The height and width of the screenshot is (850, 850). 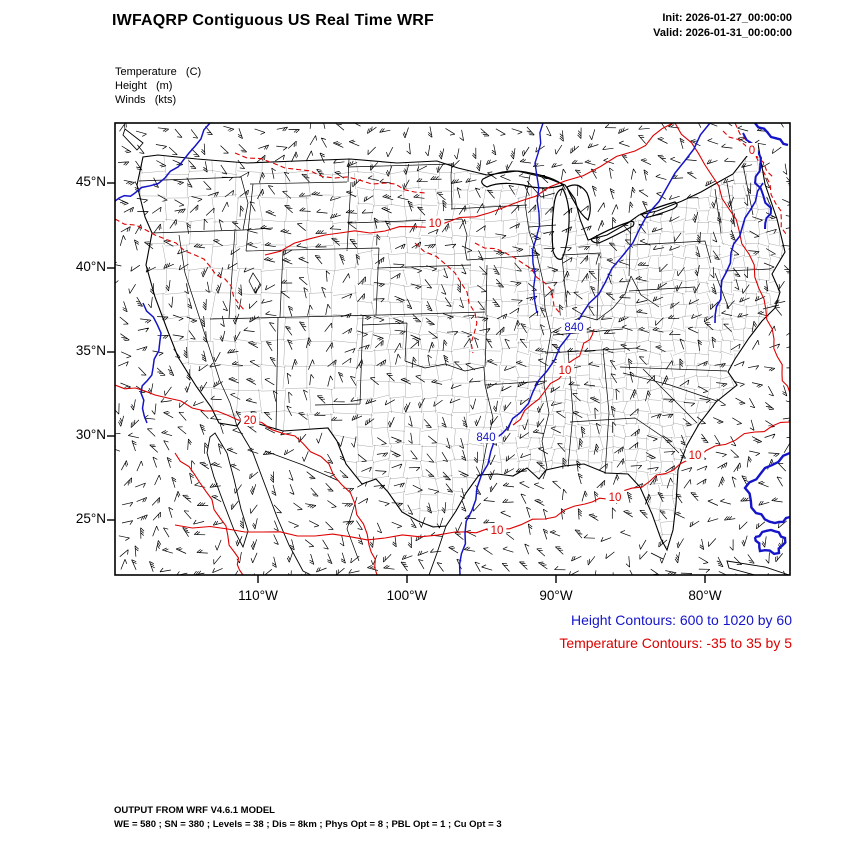 I want to click on lat-tick-label: 25°N, so click(x=90, y=518).